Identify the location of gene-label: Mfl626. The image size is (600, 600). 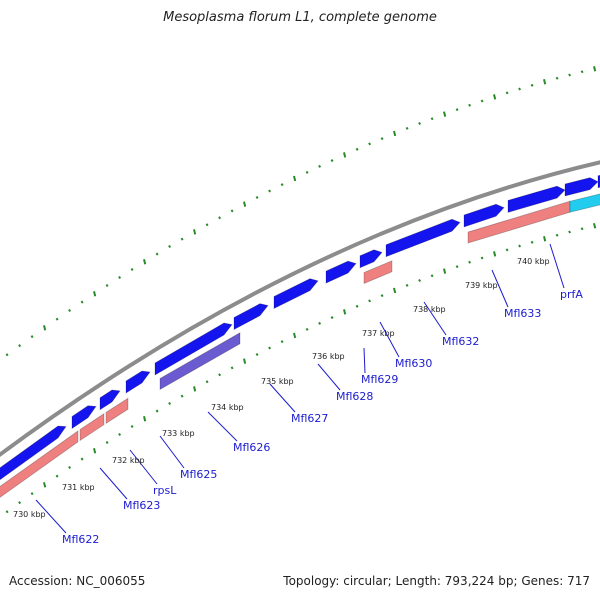
(251, 447).